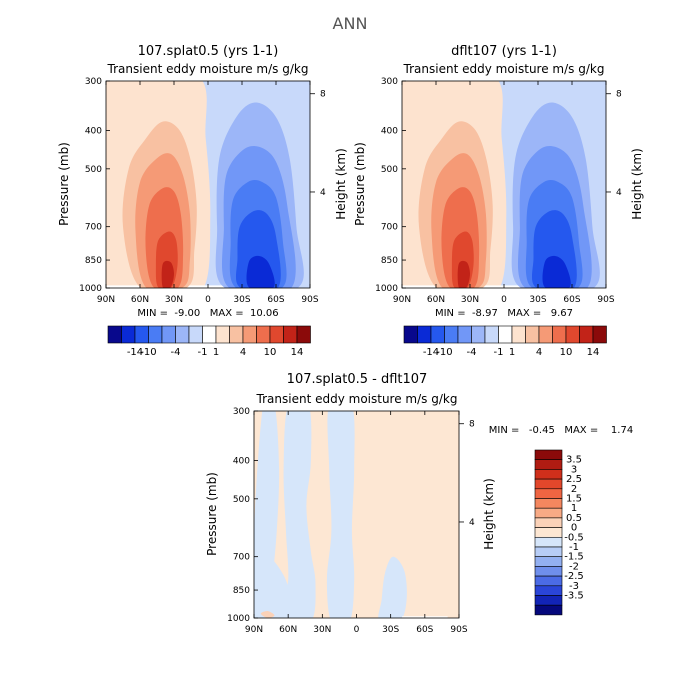  What do you see at coordinates (574, 508) in the screenshot?
I see `colorbar-label: 1` at bounding box center [574, 508].